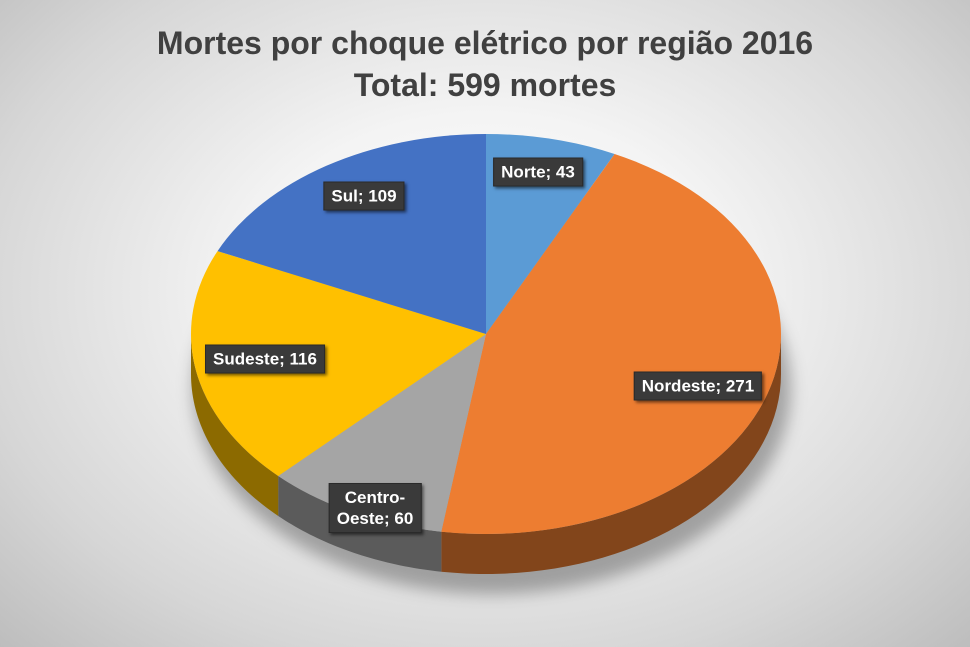 The height and width of the screenshot is (647, 970). Describe the element at coordinates (538, 172) in the screenshot. I see `data-label-norte: Norte; 43` at that location.